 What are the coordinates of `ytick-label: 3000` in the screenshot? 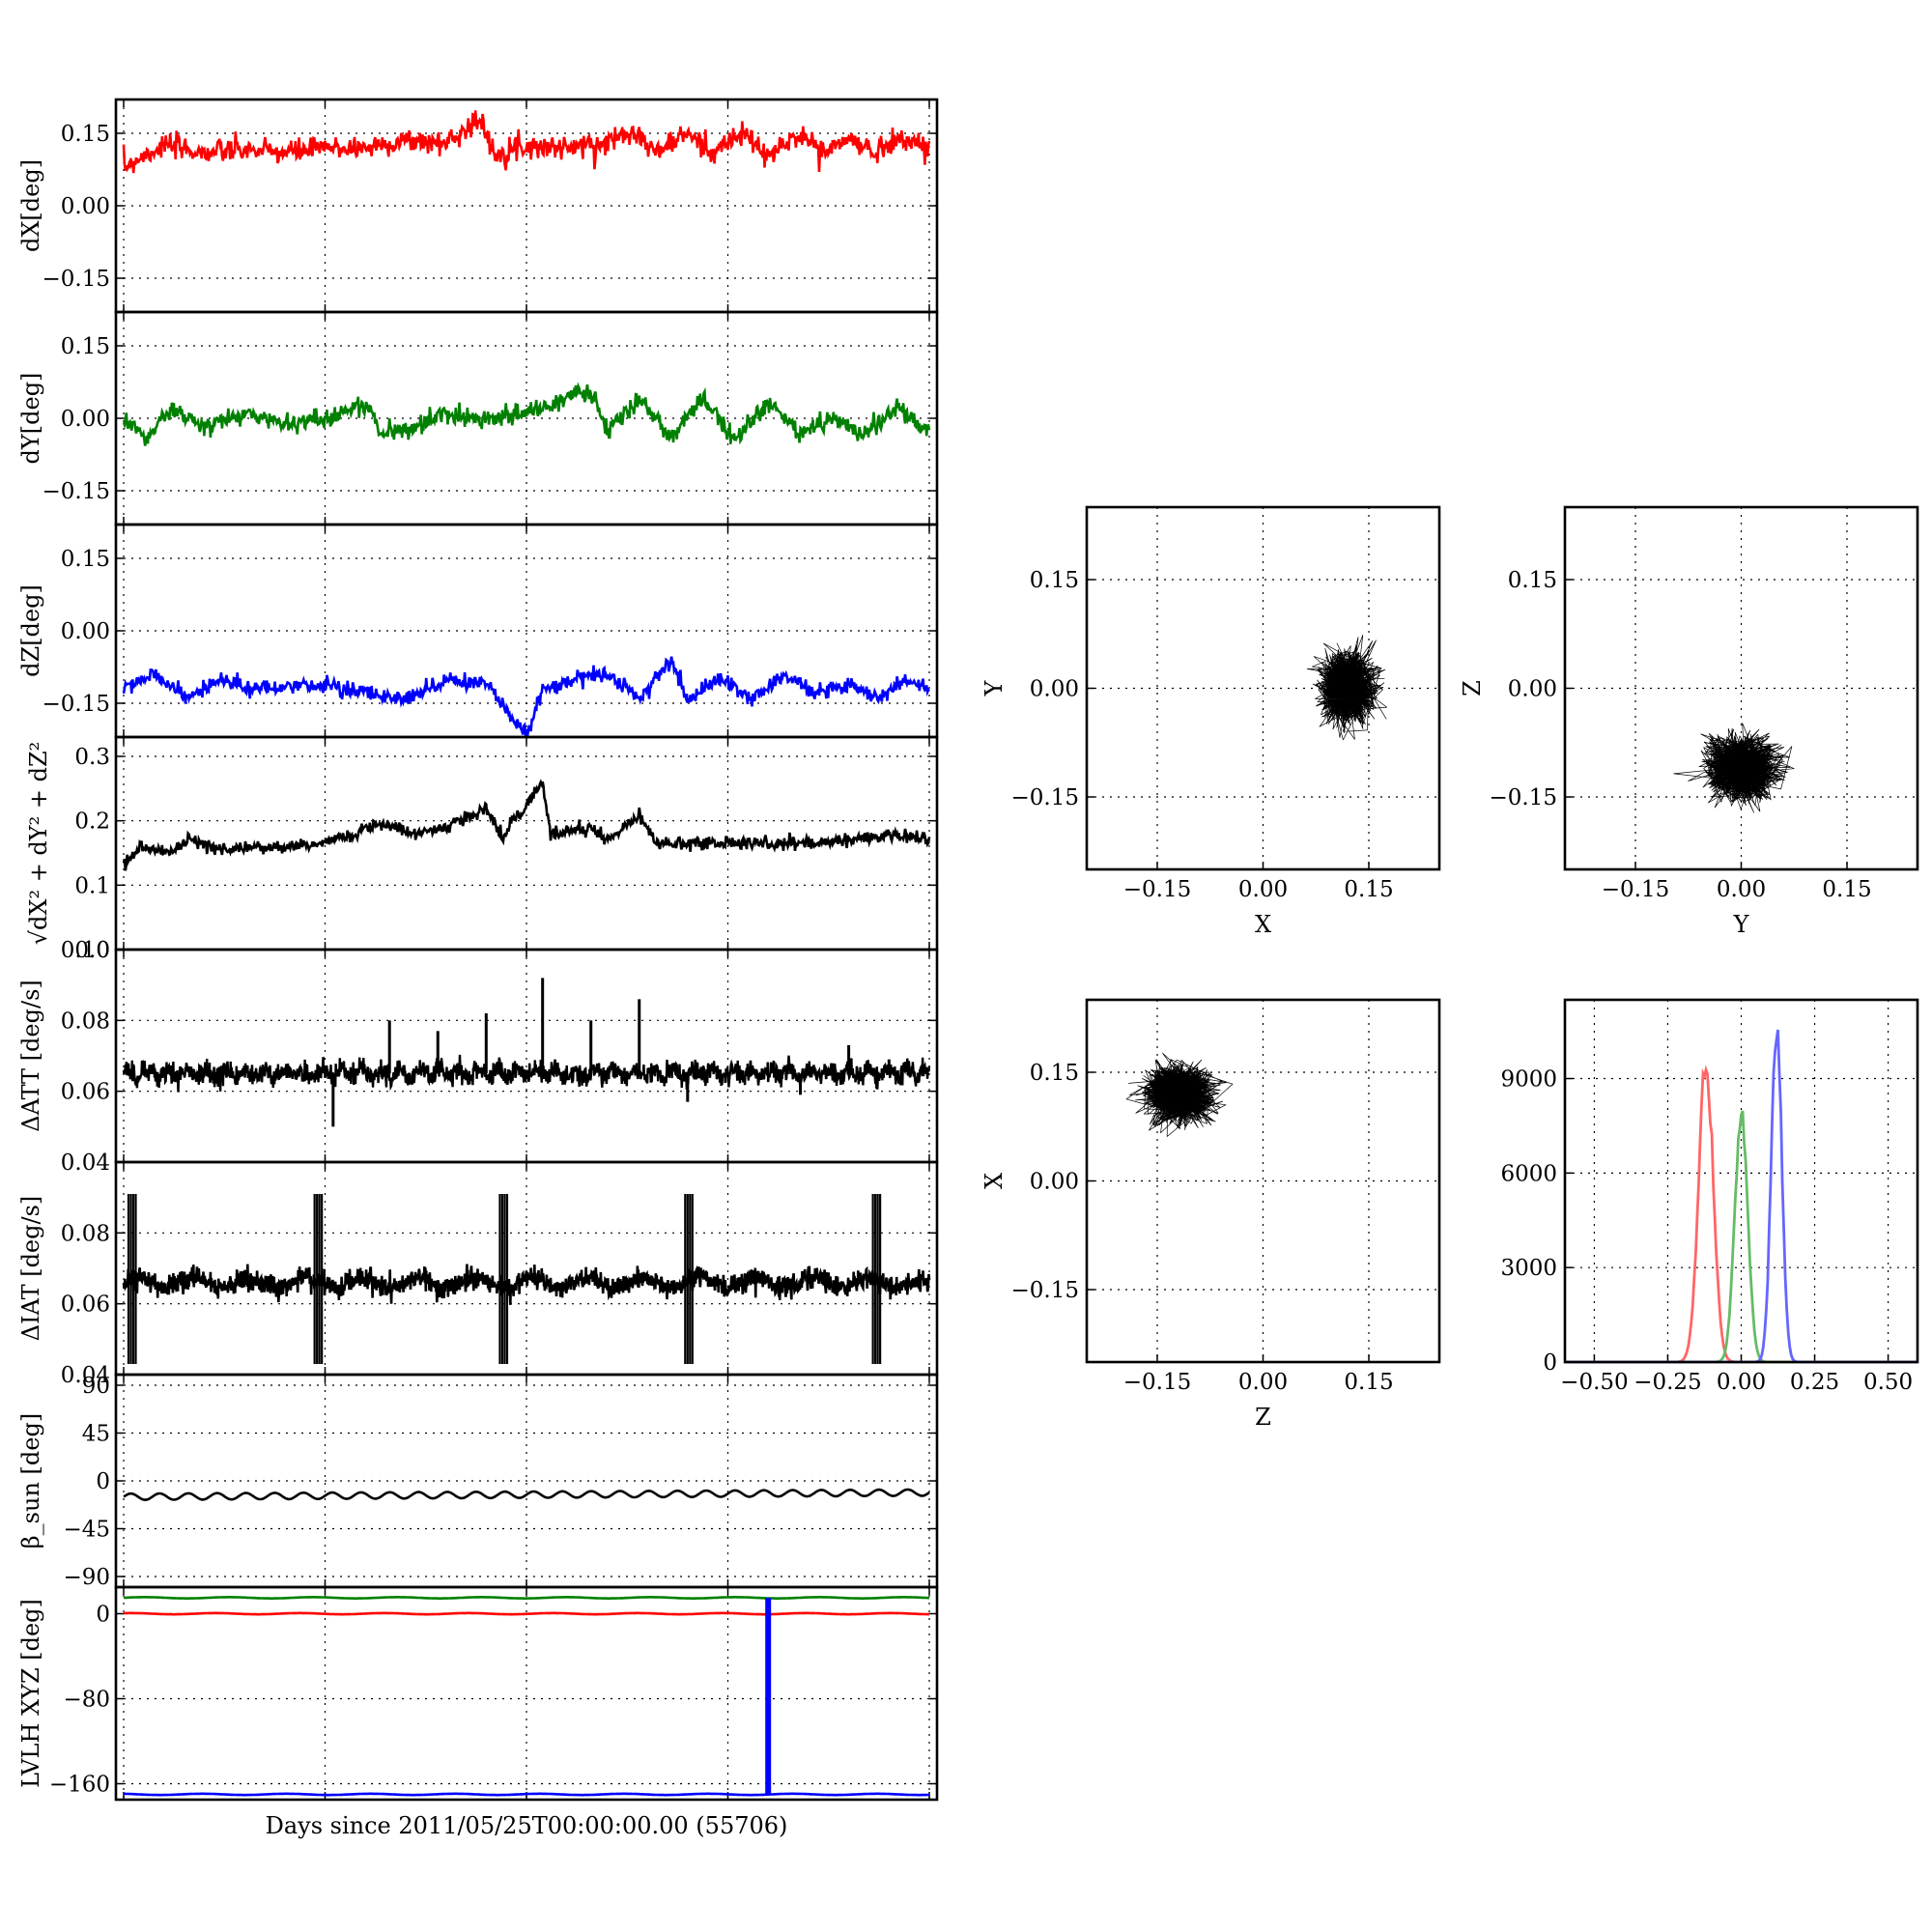 It's located at (1528, 1268).